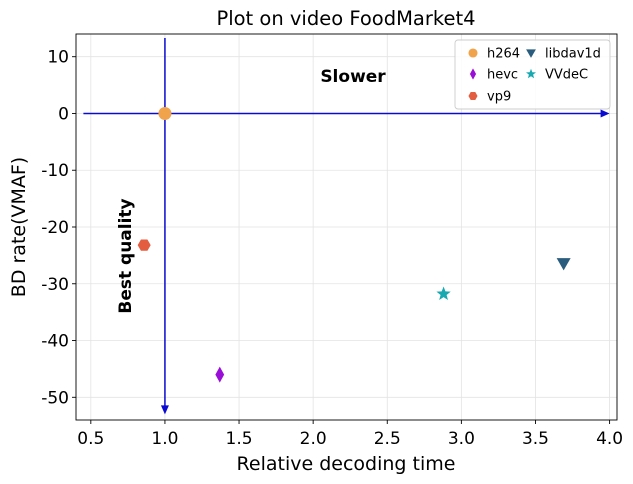 Image resolution: width=633 pixels, height=484 pixels. Describe the element at coordinates (55, 228) in the screenshot. I see `y-tick-label: -20` at that location.